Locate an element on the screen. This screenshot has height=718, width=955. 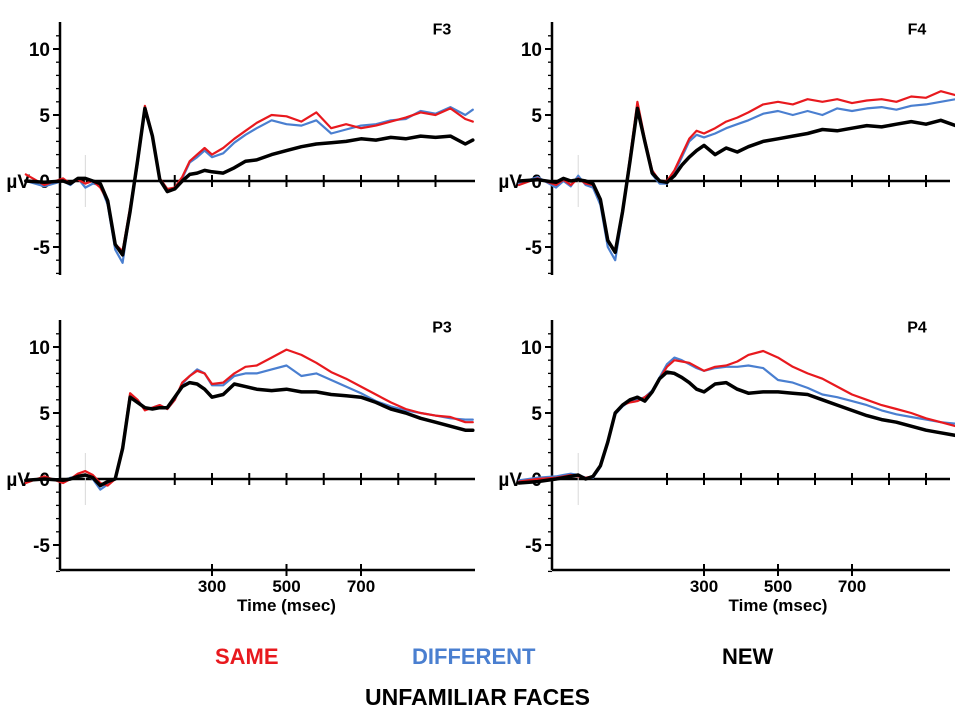
legend-different: DIFFERENT is located at coordinates (473, 657).